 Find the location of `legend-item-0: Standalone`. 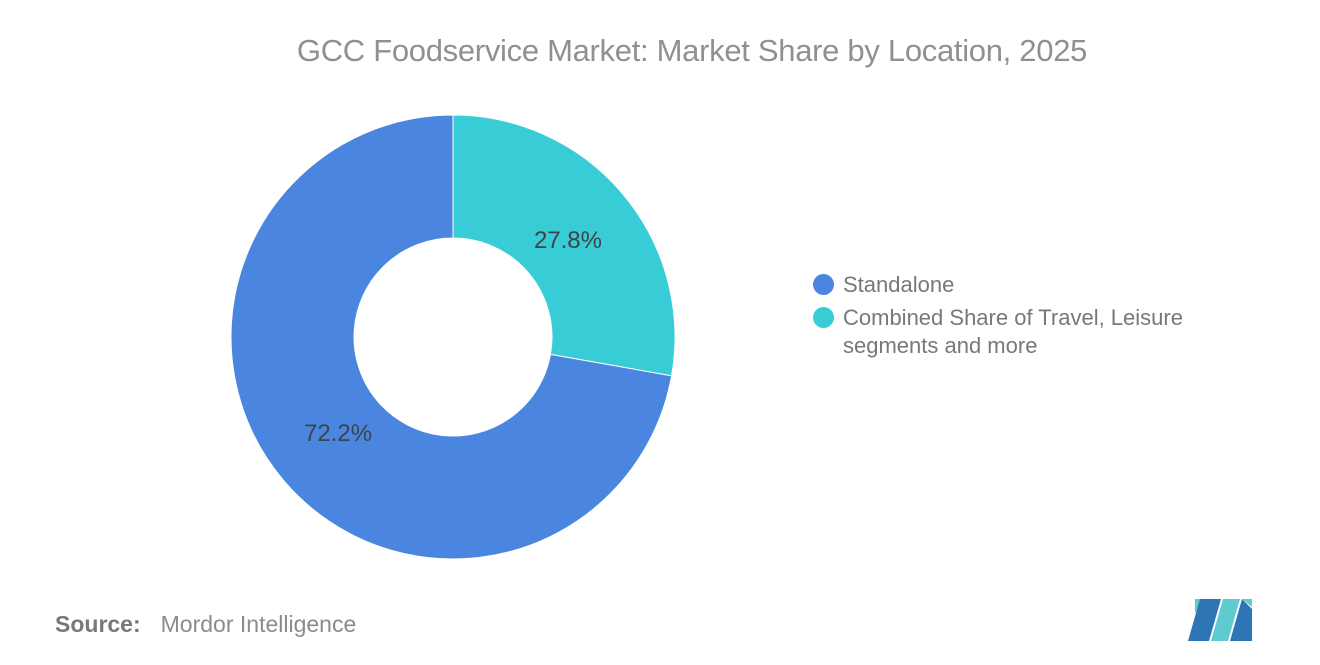

legend-item-0: Standalone is located at coordinates (1014, 285).